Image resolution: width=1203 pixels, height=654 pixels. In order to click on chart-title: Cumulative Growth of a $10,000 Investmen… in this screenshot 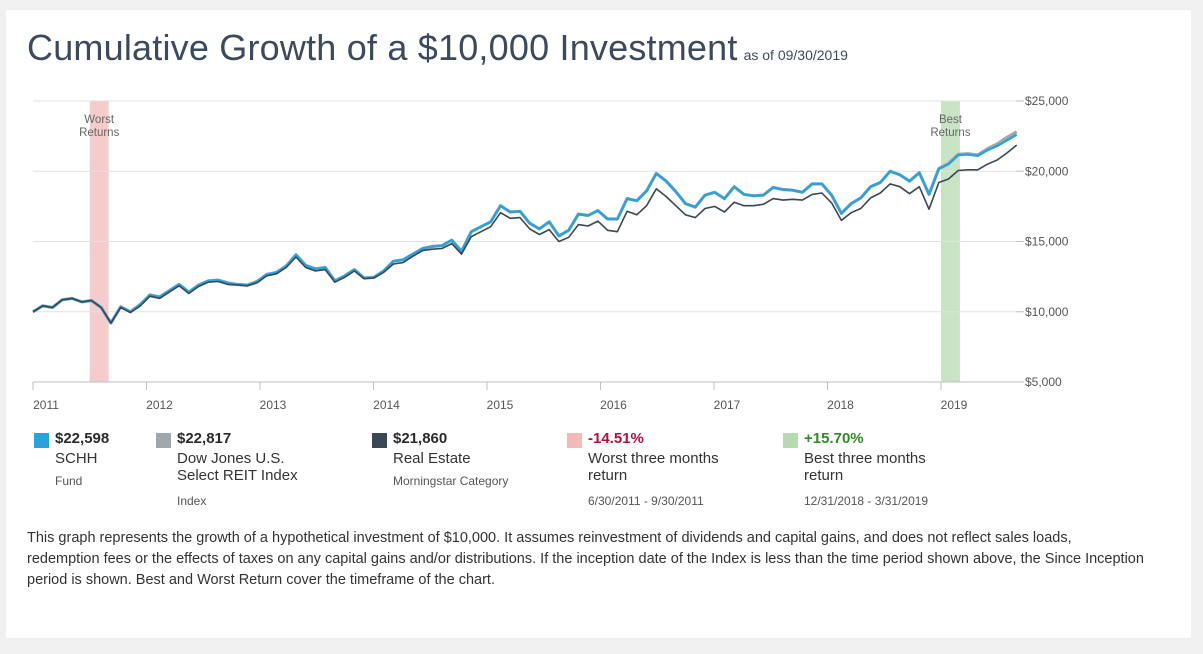, I will do `click(437, 48)`.